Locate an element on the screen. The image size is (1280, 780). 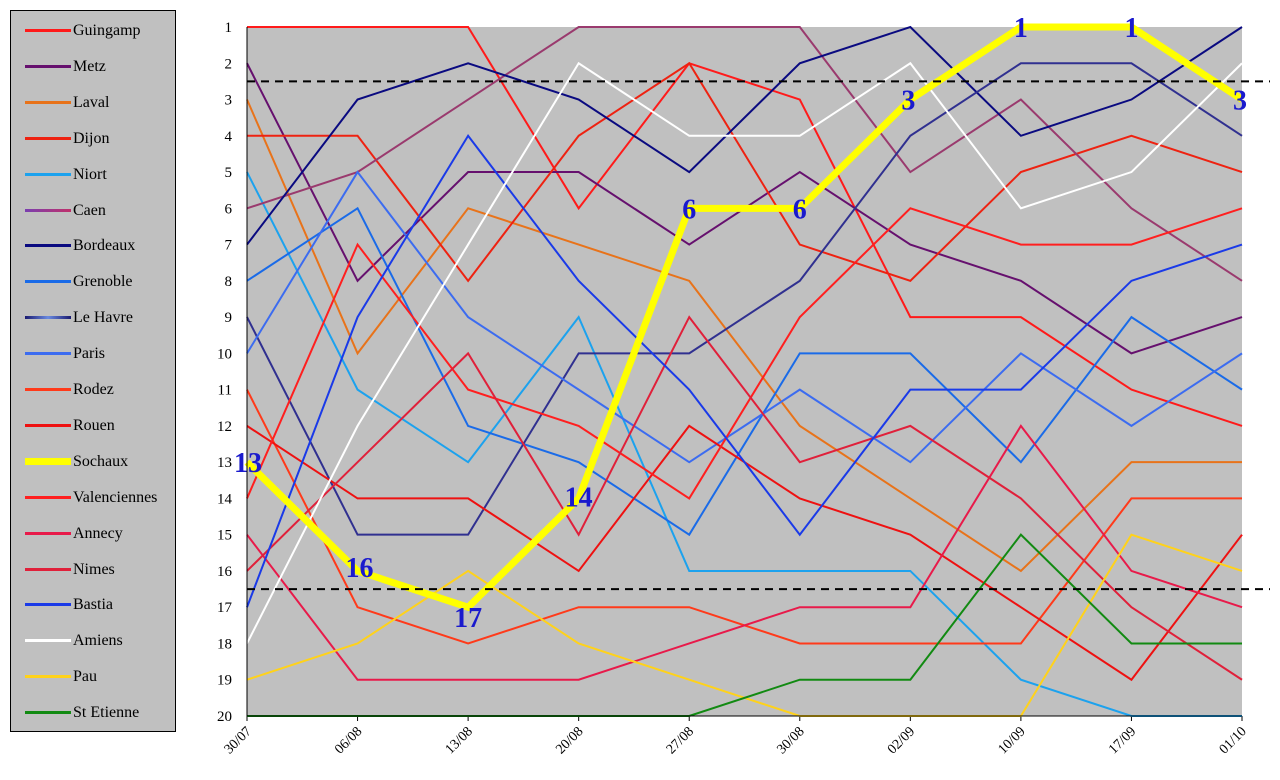
x-tick-label: 10/09 is located at coordinates (1012, 740).